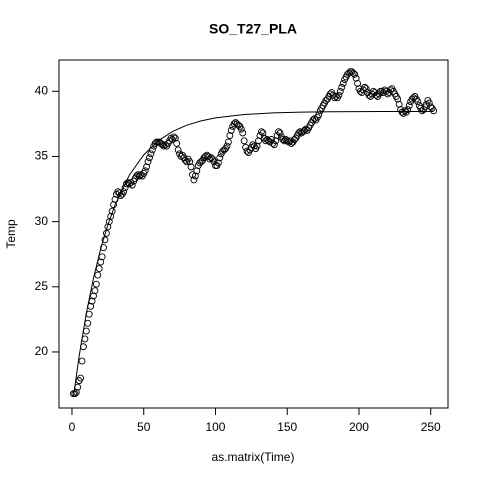 The width and height of the screenshot is (480, 480). Describe the element at coordinates (11, 234) in the screenshot. I see `y-axis-label: Temp` at that location.